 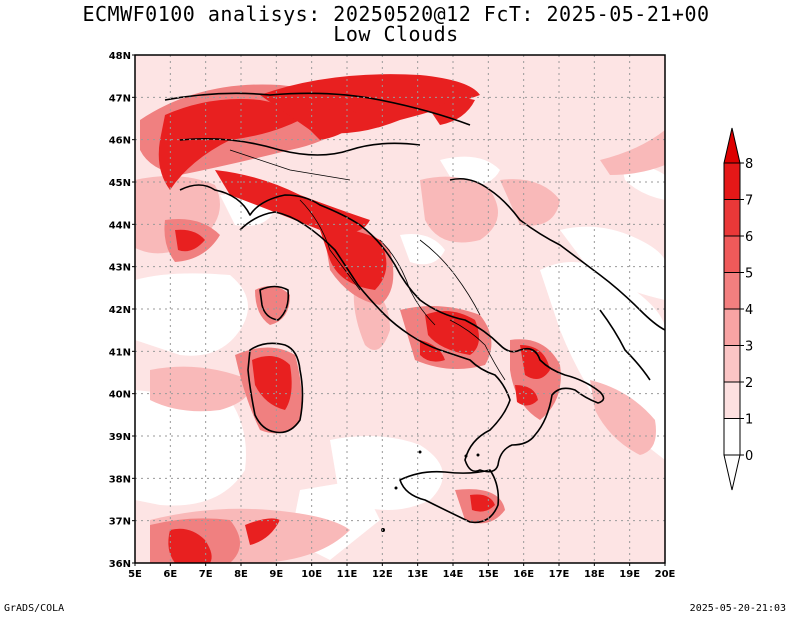 What do you see at coordinates (559, 574) in the screenshot?
I see `lon-tick-label: 17E` at bounding box center [559, 574].